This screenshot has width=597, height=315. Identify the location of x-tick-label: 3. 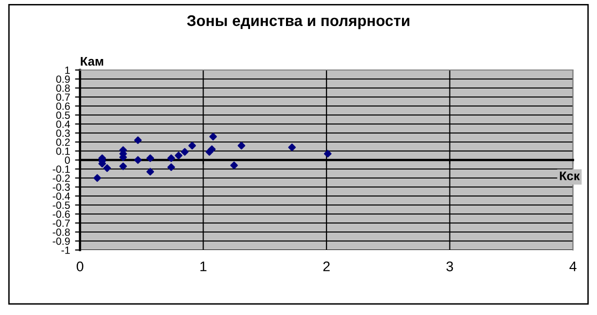
(449, 266).